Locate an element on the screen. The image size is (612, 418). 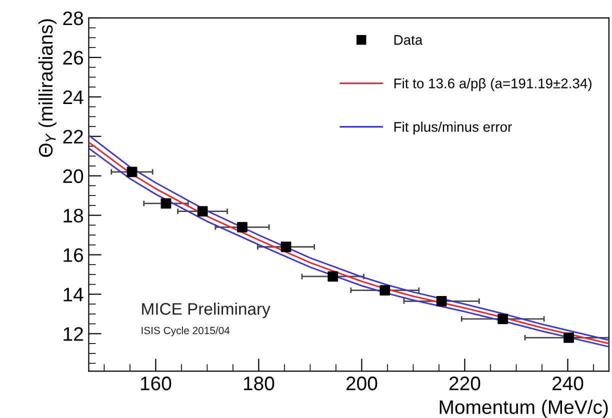
y-tick-label: 22 is located at coordinates (73, 137).